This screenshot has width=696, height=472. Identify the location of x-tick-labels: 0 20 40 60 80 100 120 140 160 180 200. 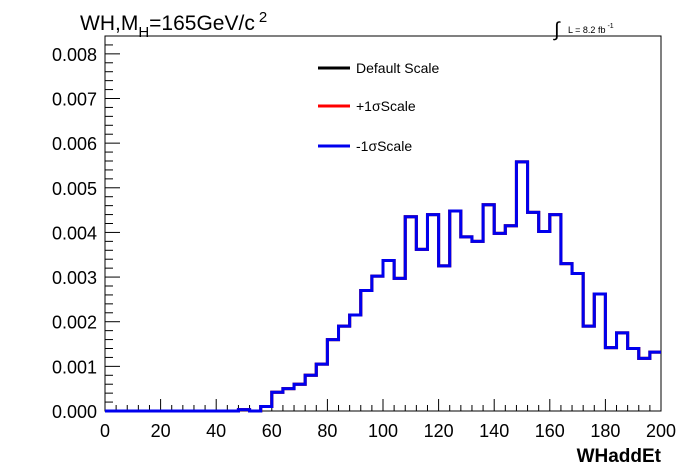
(388, 431).